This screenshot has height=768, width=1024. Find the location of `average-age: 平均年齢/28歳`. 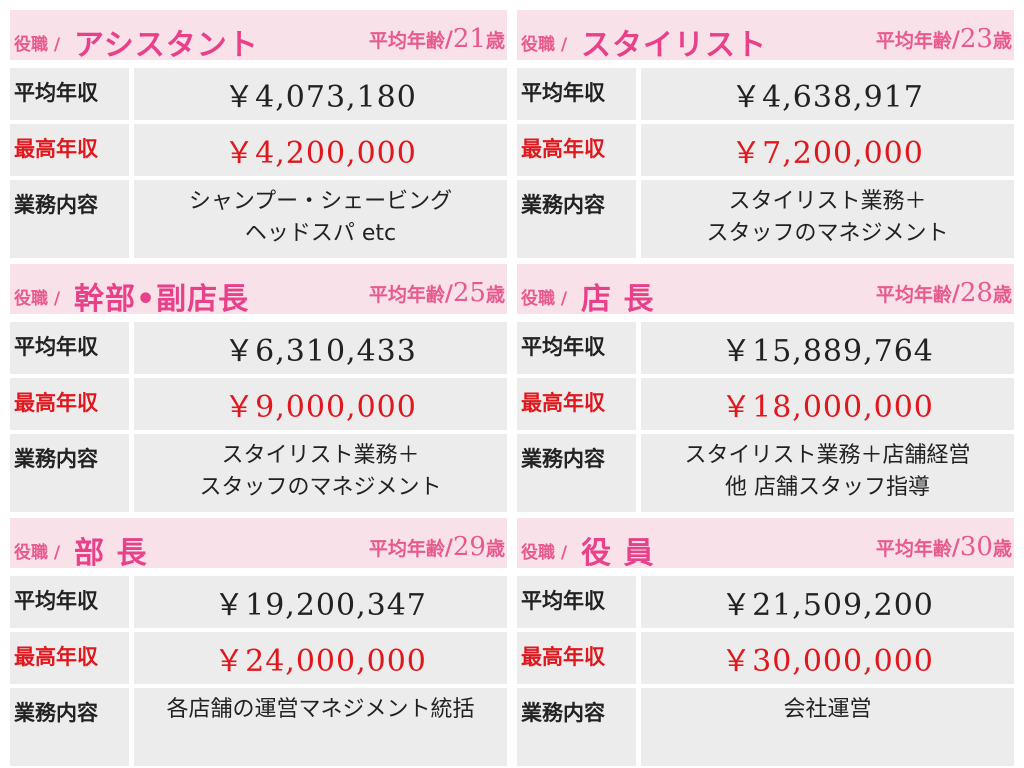

average-age: 平均年齢/28歳 is located at coordinates (944, 293).